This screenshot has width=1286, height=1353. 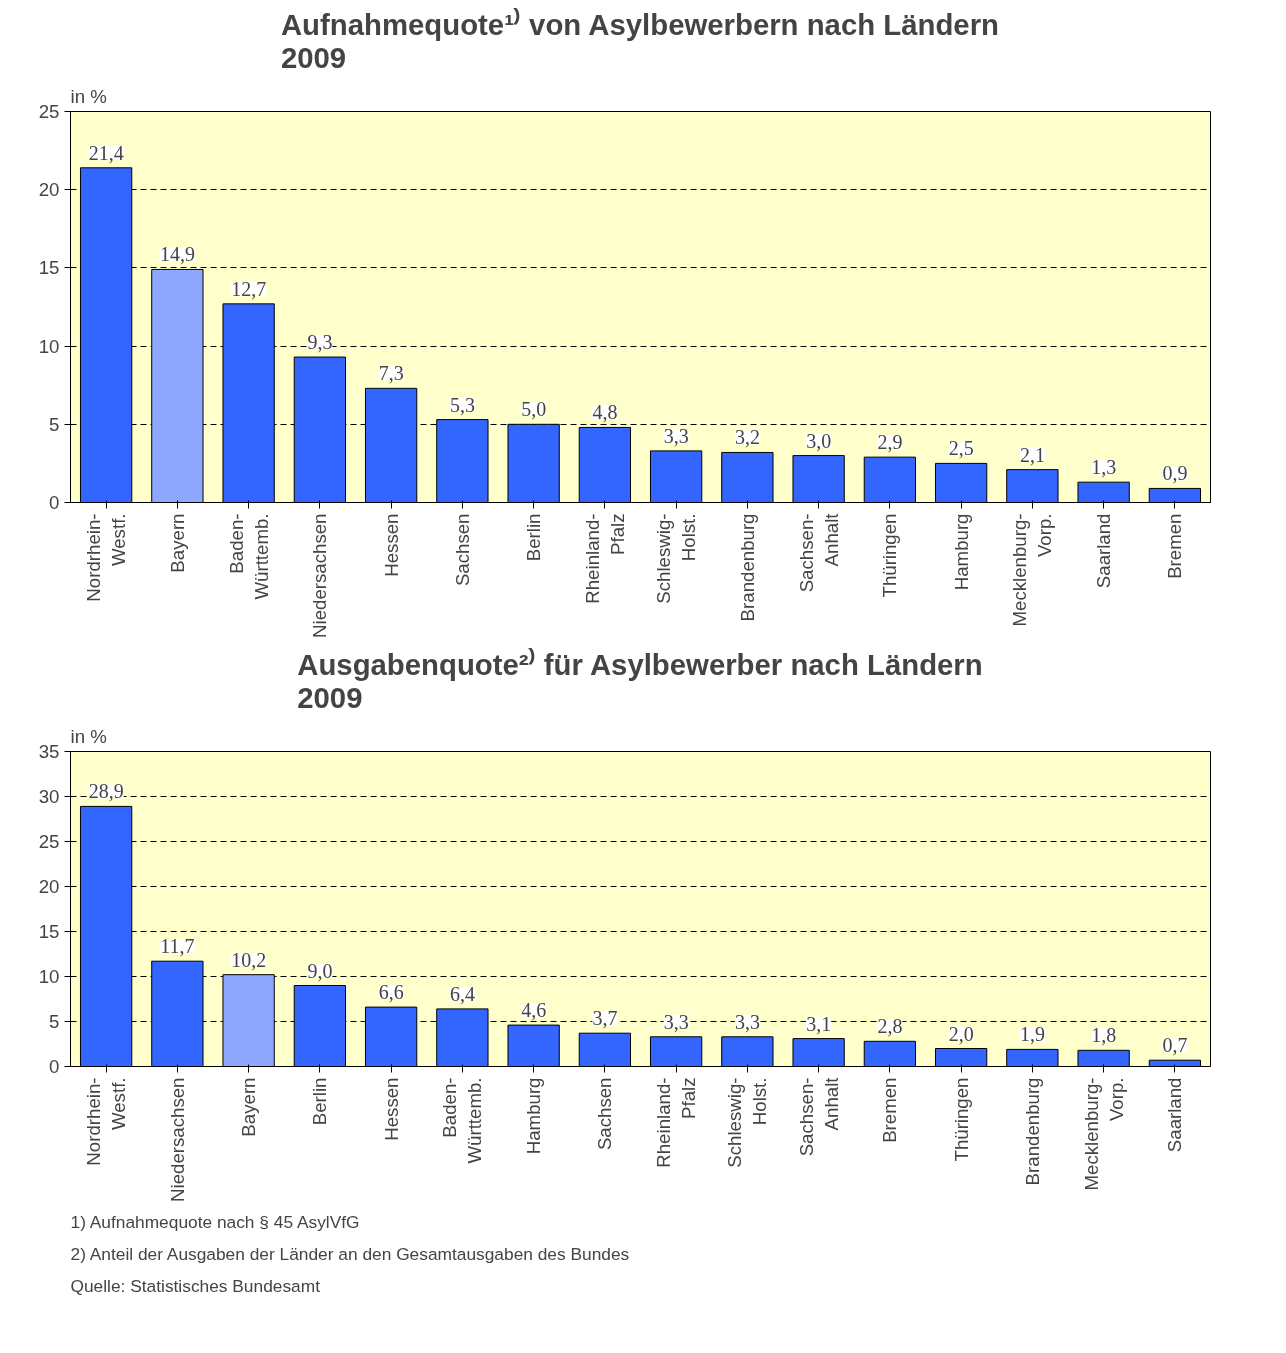 I want to click on data-label: 2,9, so click(x=890, y=442).